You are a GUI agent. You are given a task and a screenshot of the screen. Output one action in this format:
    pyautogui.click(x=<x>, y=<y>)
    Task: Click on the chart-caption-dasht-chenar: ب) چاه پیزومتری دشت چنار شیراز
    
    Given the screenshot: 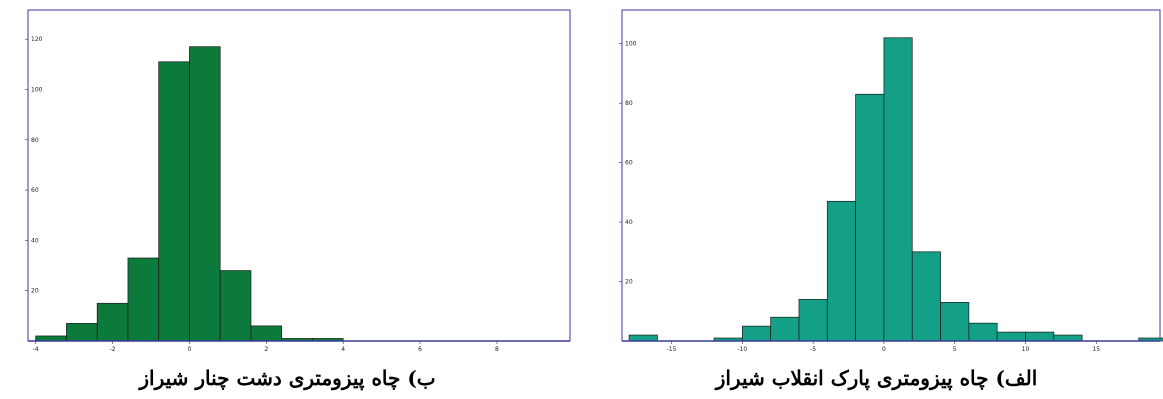 What is the action you would take?
    pyautogui.click(x=287, y=378)
    